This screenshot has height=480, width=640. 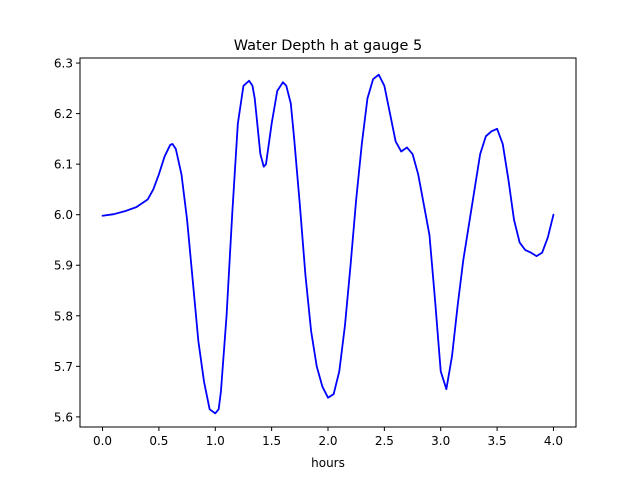 What do you see at coordinates (63, 64) in the screenshot?
I see `y-tick-label: 6.3` at bounding box center [63, 64].